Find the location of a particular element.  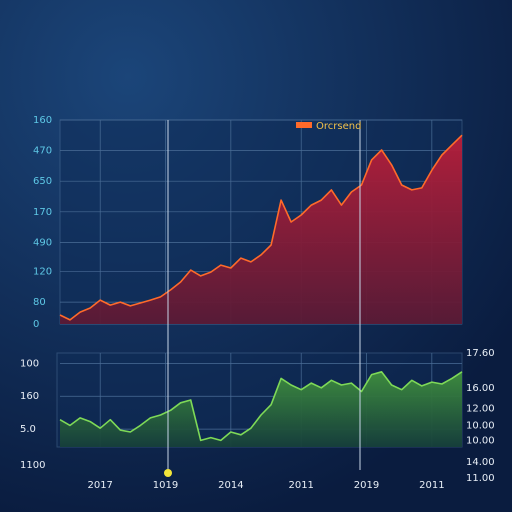

y-tick-label: 80 is located at coordinates (39, 302).